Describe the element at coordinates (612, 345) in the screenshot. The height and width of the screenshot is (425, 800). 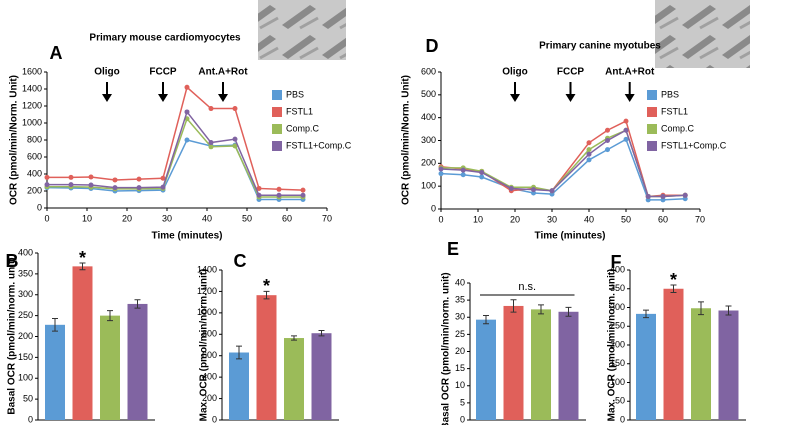
I see `y-axis-label: Max. OCR (pmol/min/norm. unit)` at that location.